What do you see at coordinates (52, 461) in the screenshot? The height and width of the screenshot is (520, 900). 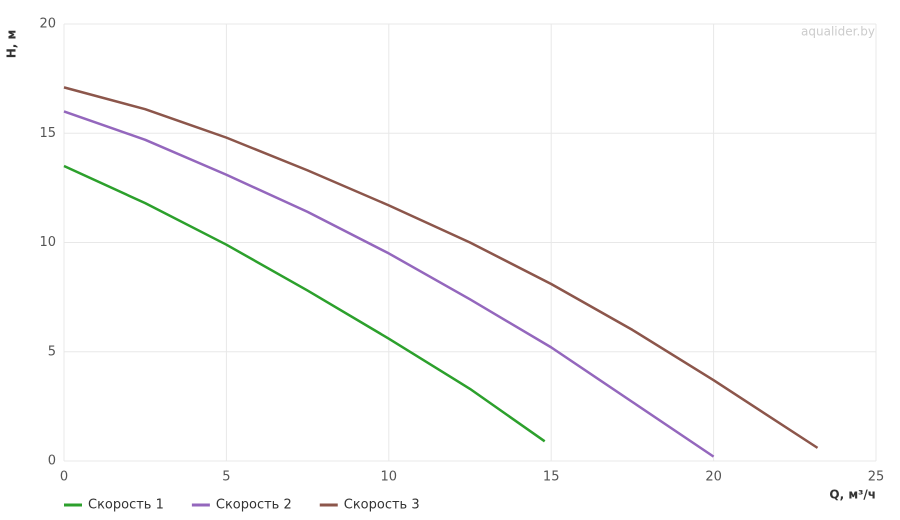 I see `y-tick-label: 0` at bounding box center [52, 461].